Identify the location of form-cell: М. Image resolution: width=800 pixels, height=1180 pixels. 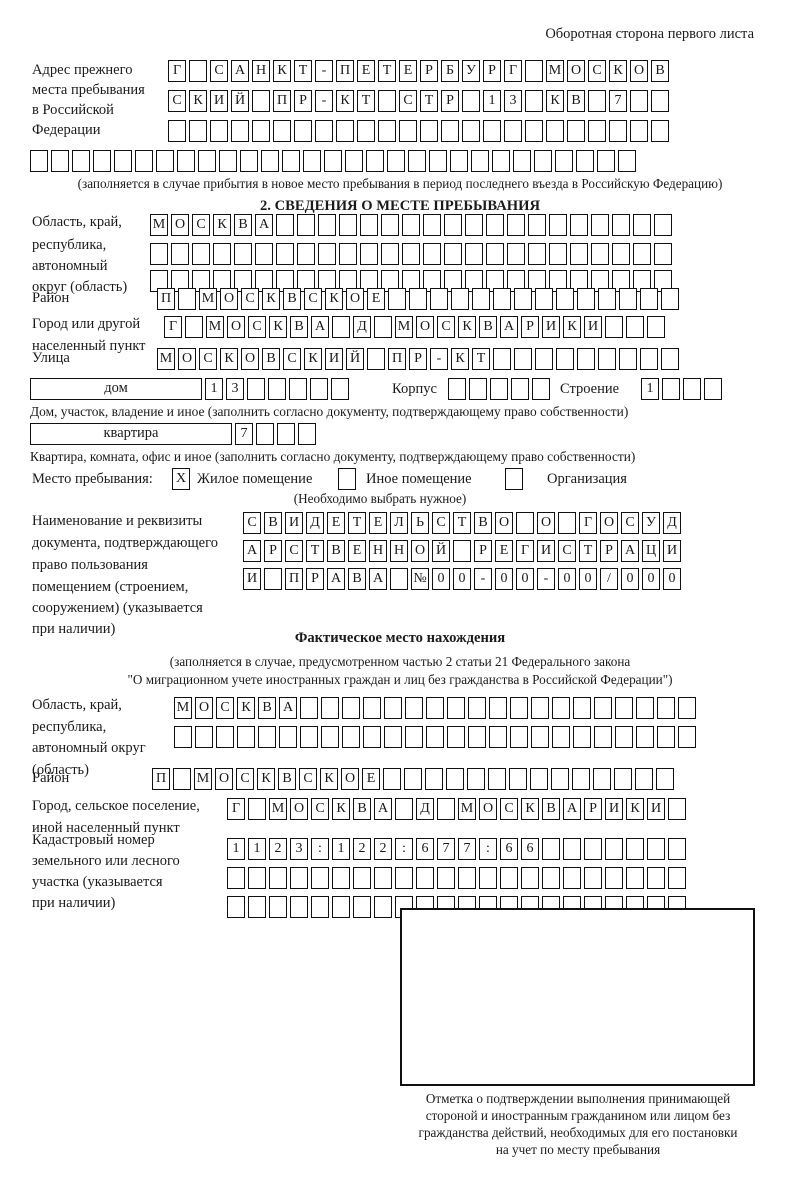
(467, 809).